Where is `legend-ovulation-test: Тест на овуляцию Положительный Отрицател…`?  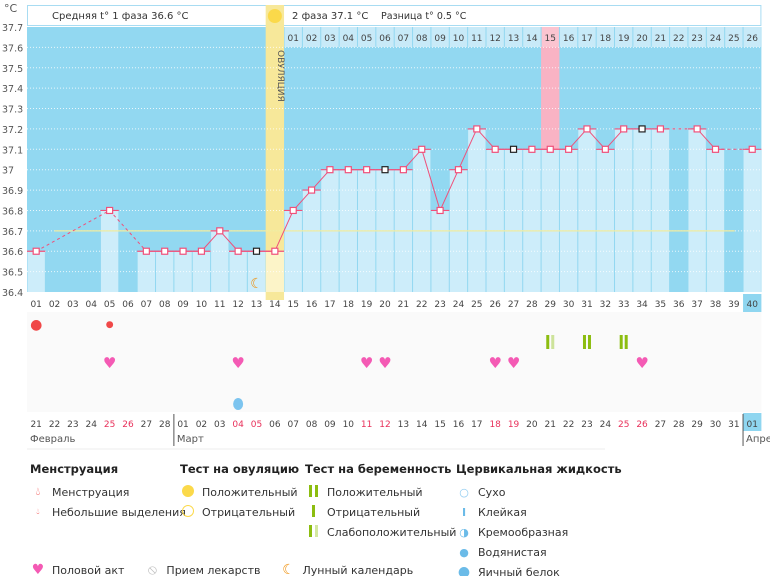 legend-ovulation-test: Тест на овуляцию Положительный Отрицател… is located at coordinates (239, 492).